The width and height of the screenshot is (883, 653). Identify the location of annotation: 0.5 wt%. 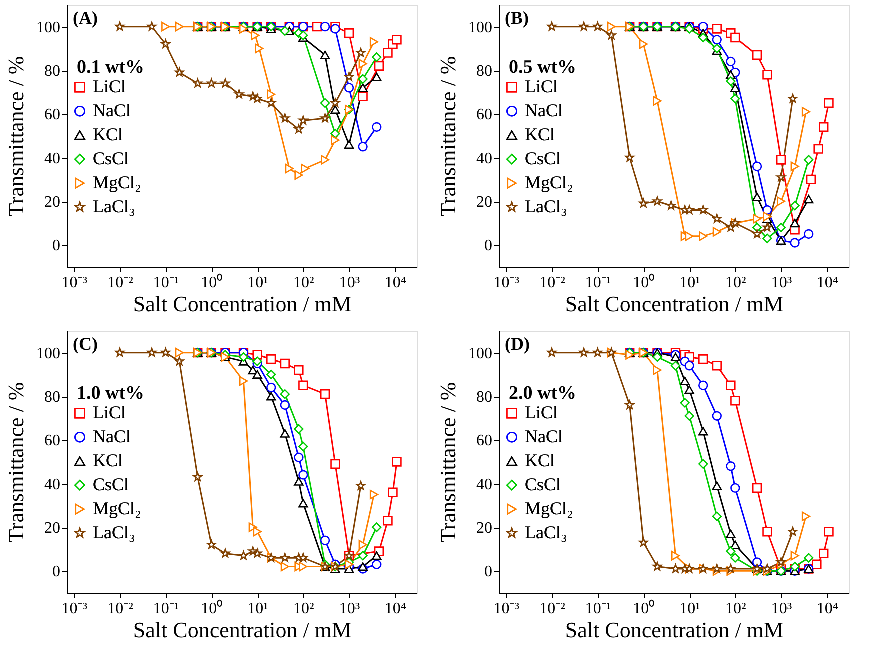
(543, 67).